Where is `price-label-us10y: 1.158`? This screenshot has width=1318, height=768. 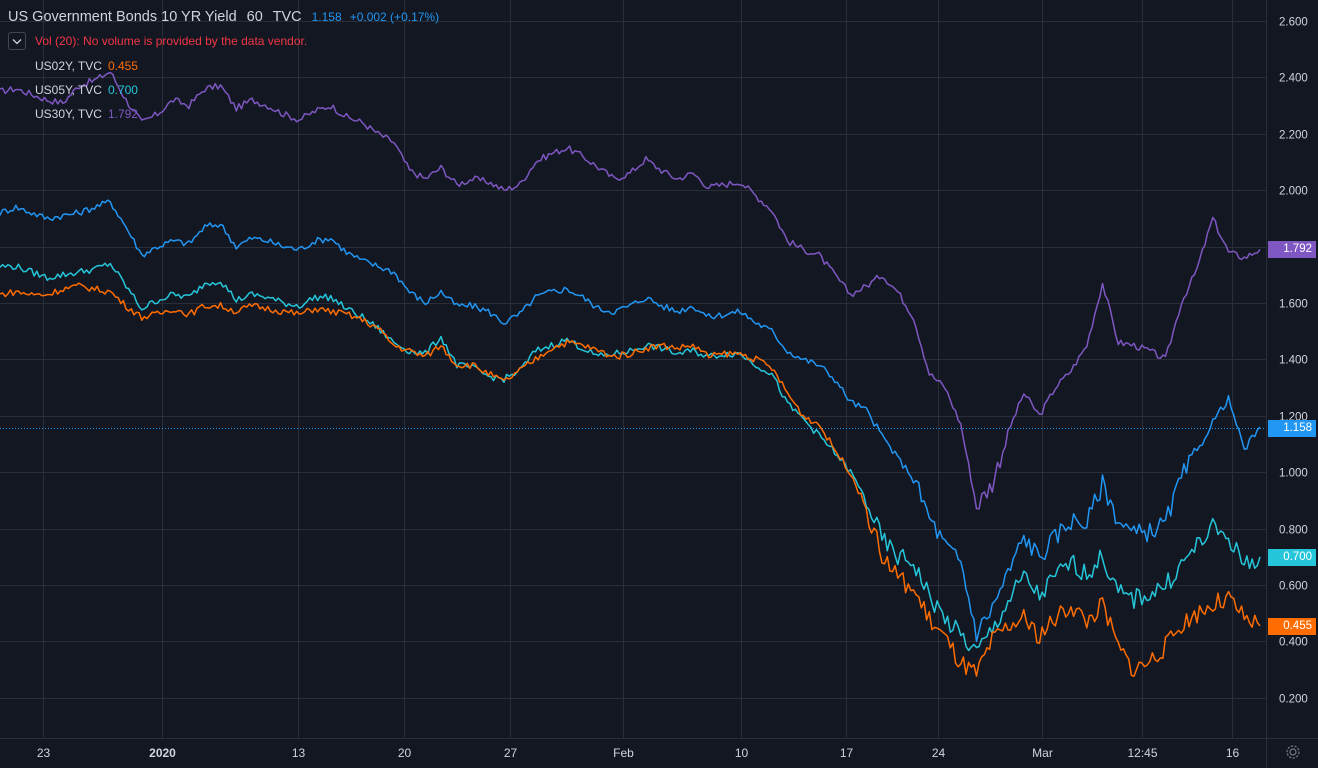 price-label-us10y: 1.158 is located at coordinates (1292, 428).